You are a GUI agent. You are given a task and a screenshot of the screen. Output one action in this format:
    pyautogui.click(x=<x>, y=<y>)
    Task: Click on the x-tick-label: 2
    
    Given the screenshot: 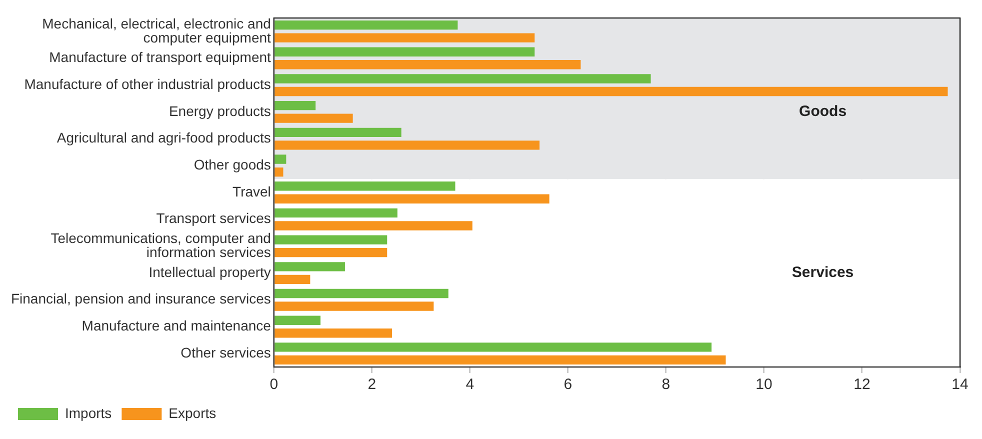 What is the action you would take?
    pyautogui.click(x=372, y=385)
    